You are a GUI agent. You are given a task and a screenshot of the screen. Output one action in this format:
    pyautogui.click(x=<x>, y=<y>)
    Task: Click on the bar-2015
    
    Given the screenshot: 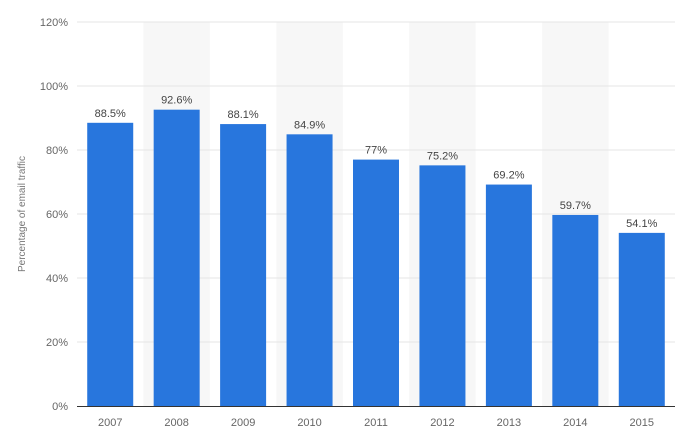 What is the action you would take?
    pyautogui.click(x=641, y=319)
    